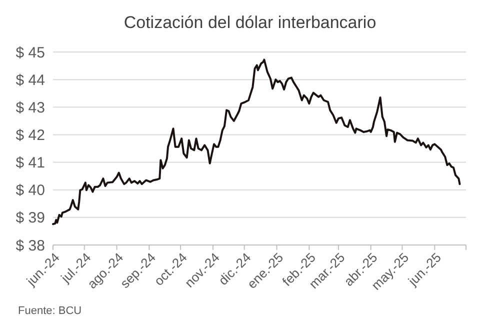 Image resolution: width=500 pixels, height=320 pixels. Describe the element at coordinates (30, 245) in the screenshot. I see `y-tick-label: $ 38` at that location.